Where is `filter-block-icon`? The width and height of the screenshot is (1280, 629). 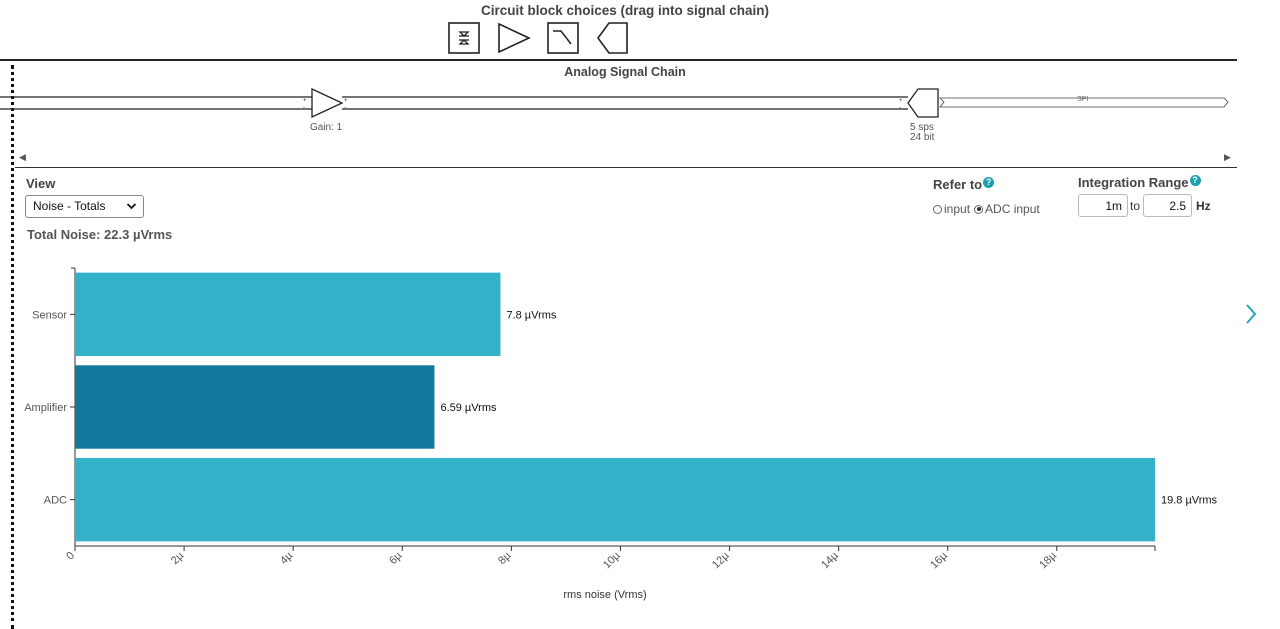
filter-block-icon is located at coordinates (564, 38).